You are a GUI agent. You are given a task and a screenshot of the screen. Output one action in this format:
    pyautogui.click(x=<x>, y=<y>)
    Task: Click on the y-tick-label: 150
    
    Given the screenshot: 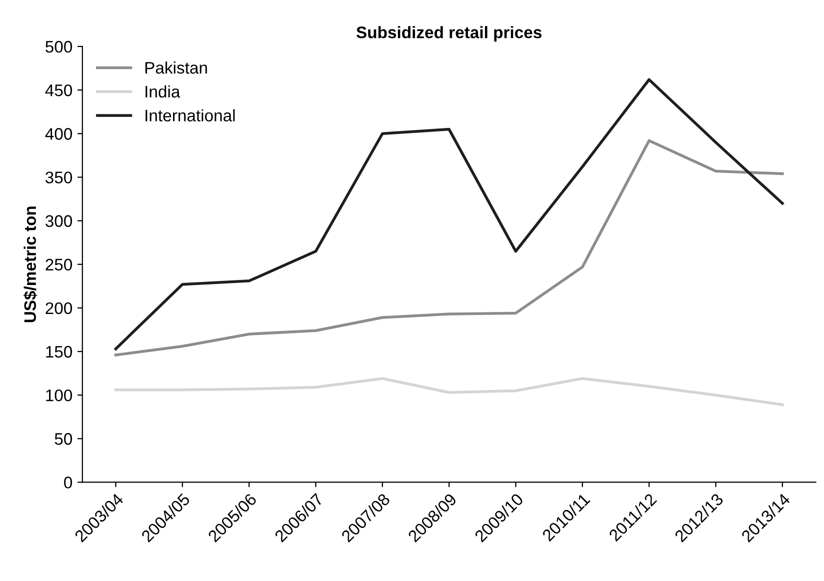 What is the action you would take?
    pyautogui.click(x=59, y=352)
    